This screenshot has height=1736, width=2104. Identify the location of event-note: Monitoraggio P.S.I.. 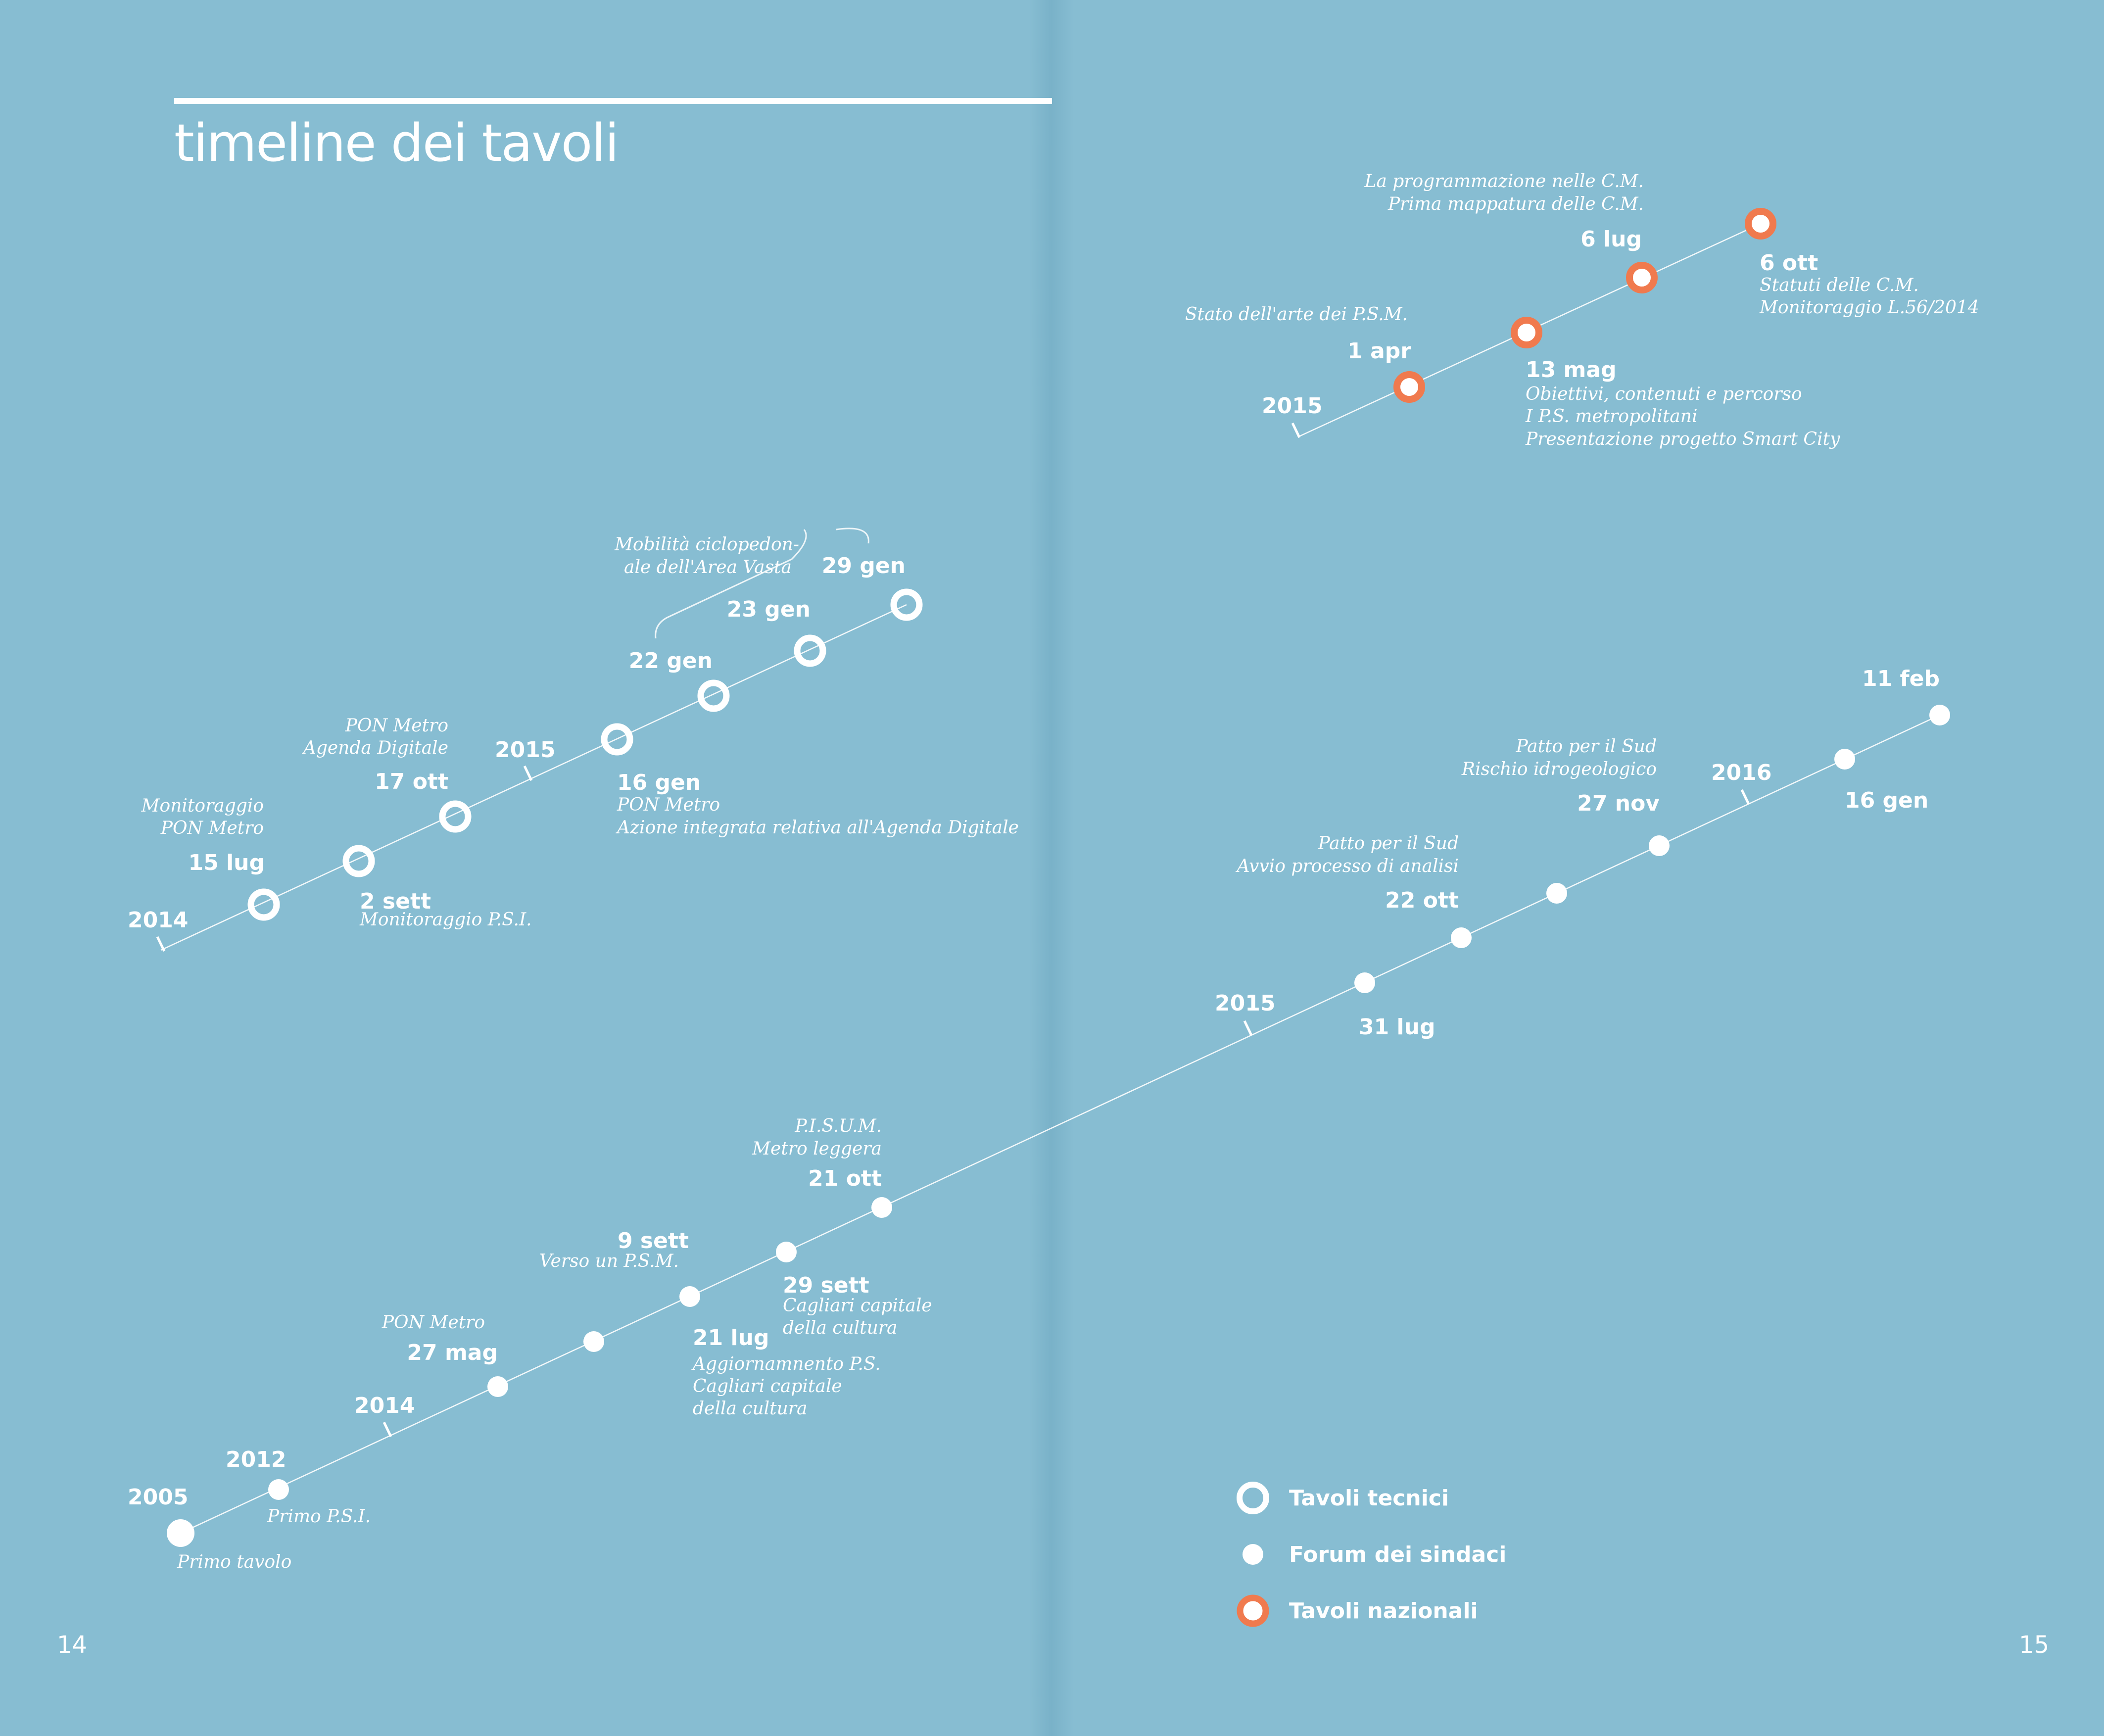
(446, 920).